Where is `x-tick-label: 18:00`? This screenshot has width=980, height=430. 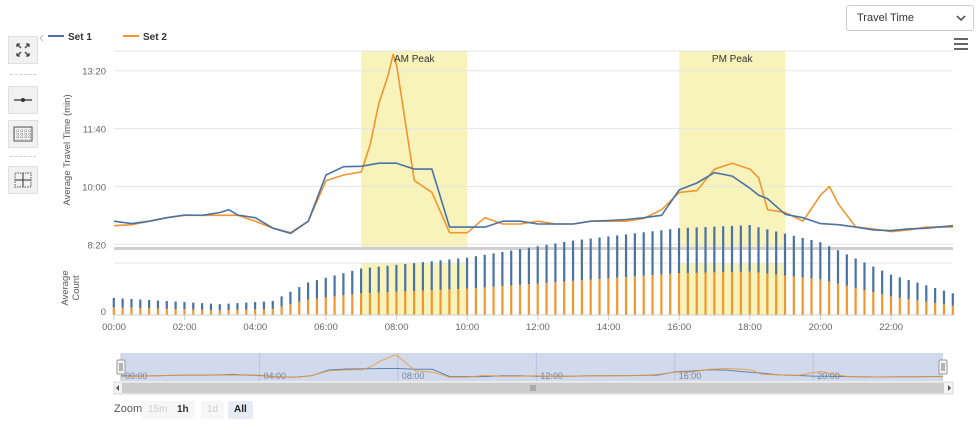
x-tick-label: 18:00 is located at coordinates (750, 327).